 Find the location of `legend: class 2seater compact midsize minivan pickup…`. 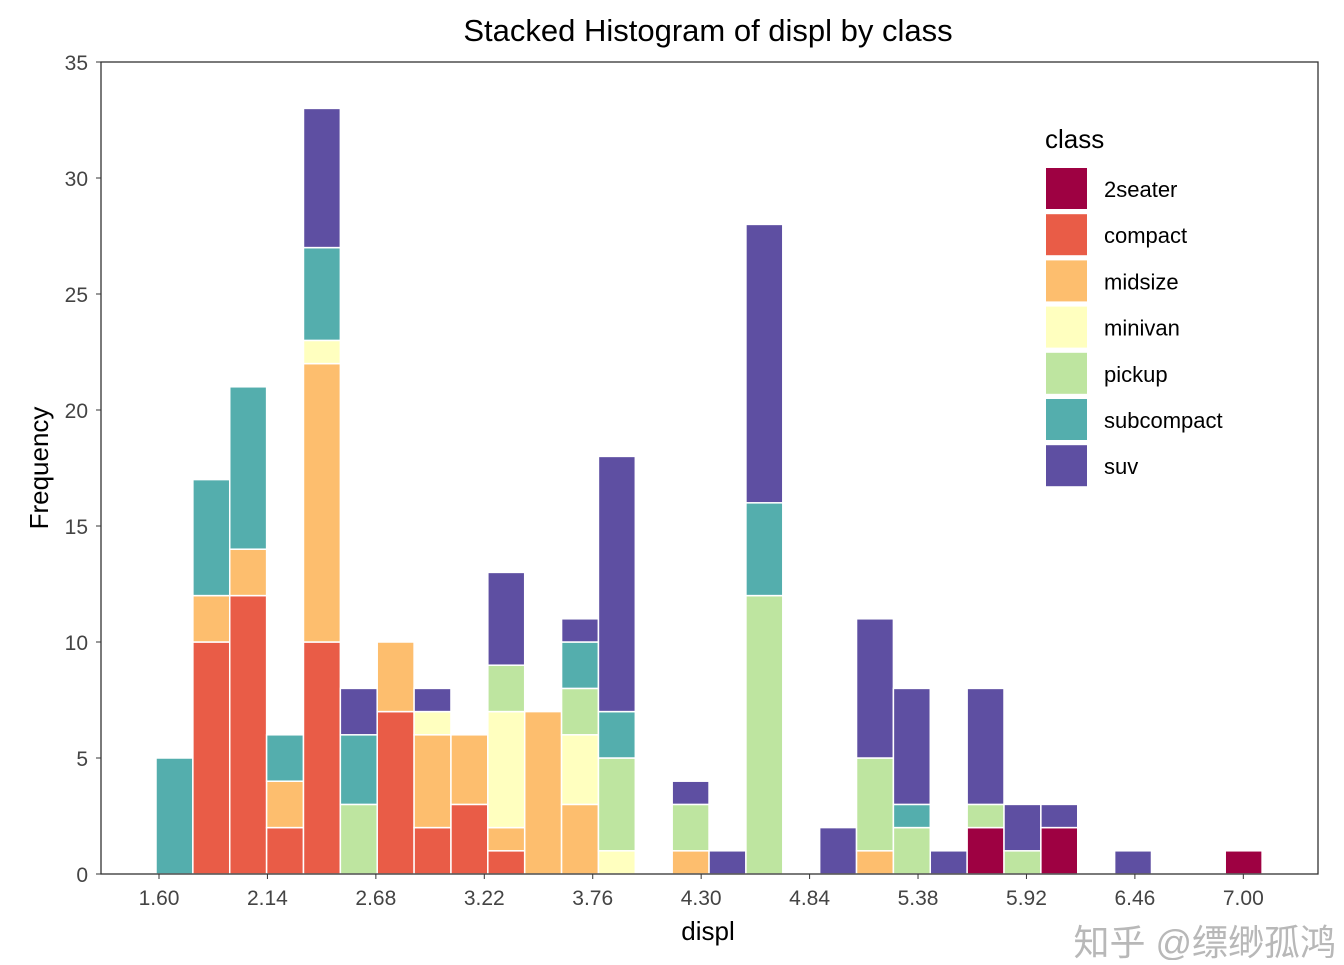

legend: class 2seater compact midsize minivan pickup… is located at coordinates (1134, 305).